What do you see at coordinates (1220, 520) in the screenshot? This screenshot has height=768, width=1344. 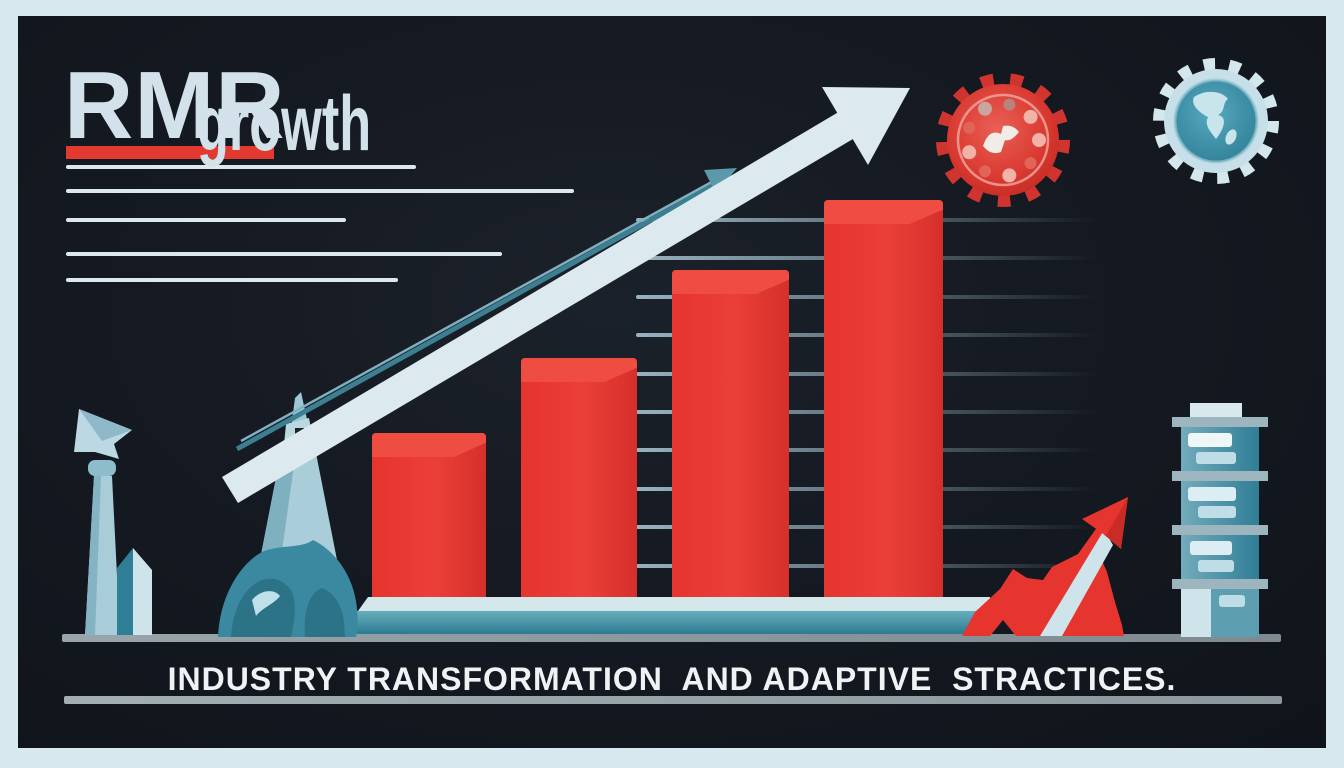 I see `building-tower-icon` at bounding box center [1220, 520].